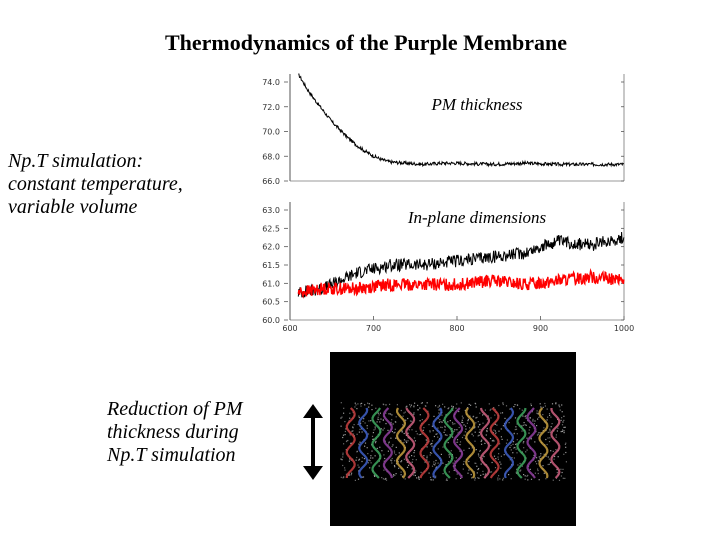 This screenshot has height=540, width=720. What do you see at coordinates (73, 207) in the screenshot?
I see `description-line-3: variable volume` at bounding box center [73, 207].